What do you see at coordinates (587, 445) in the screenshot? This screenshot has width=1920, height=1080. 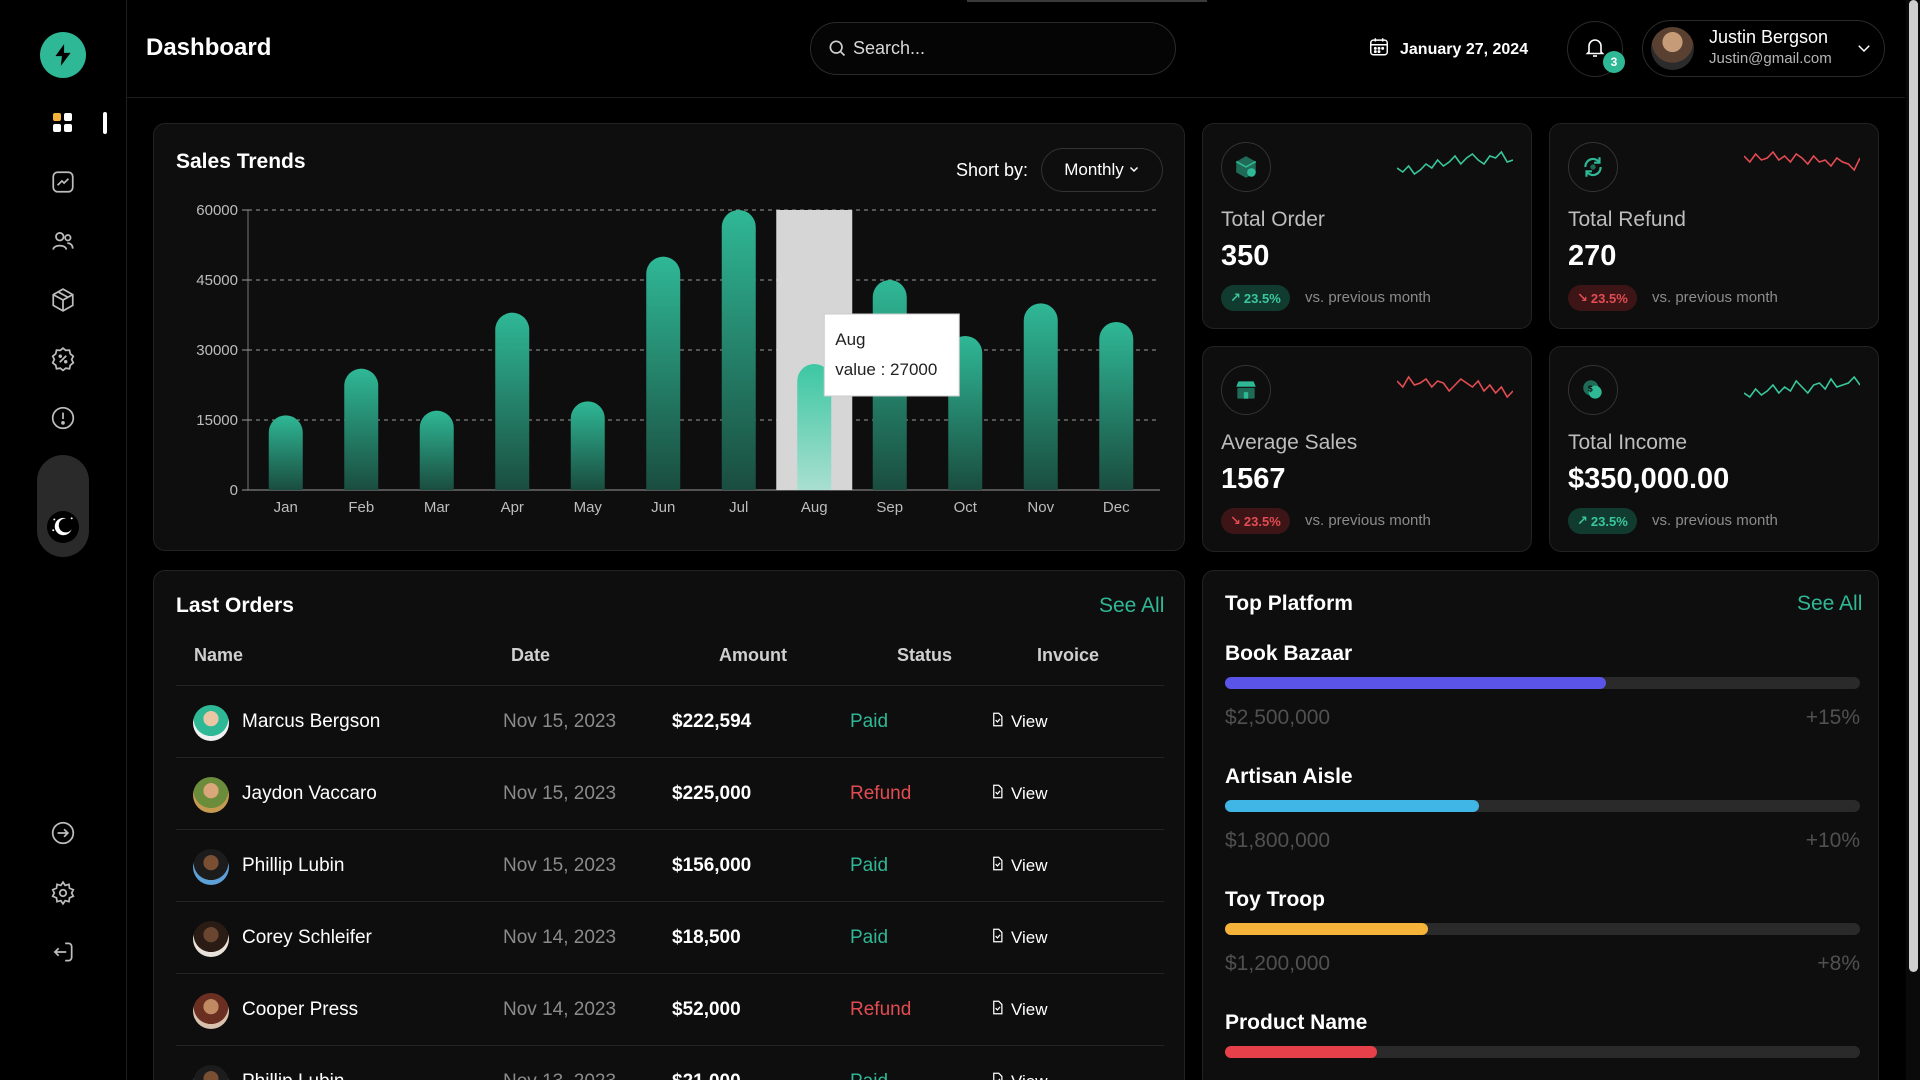 I see `bar-may` at bounding box center [587, 445].